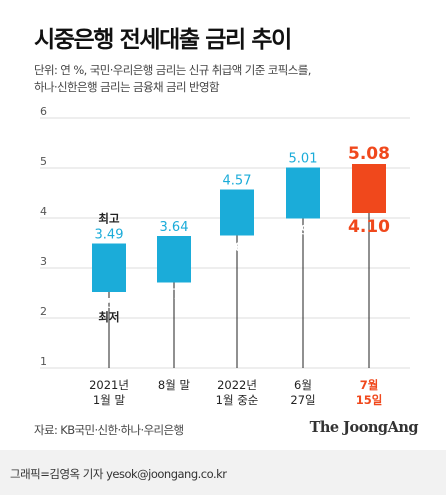  Describe the element at coordinates (302, 400) in the screenshot. I see `x-category-label: 27일` at that location.